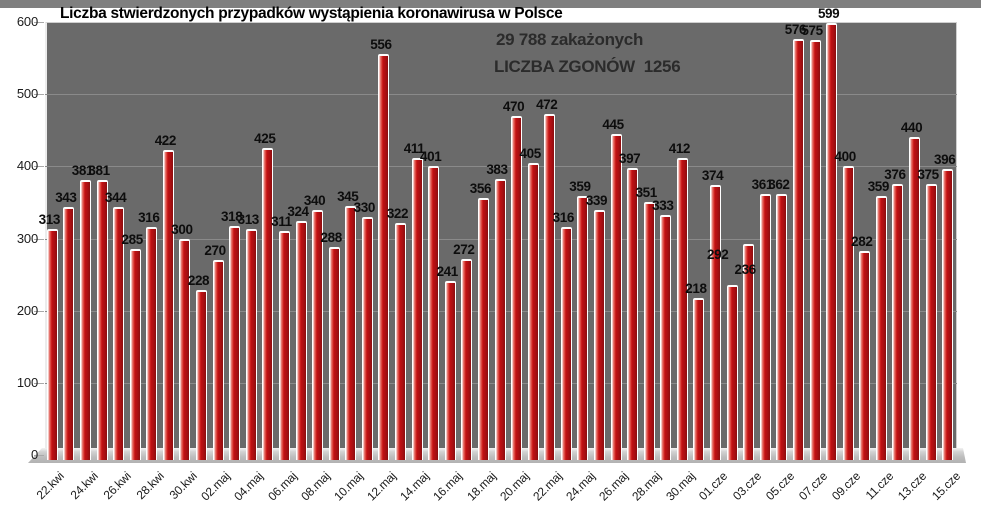  What do you see at coordinates (762, 185) in the screenshot?
I see `bar-value-label: 361` at bounding box center [762, 185].